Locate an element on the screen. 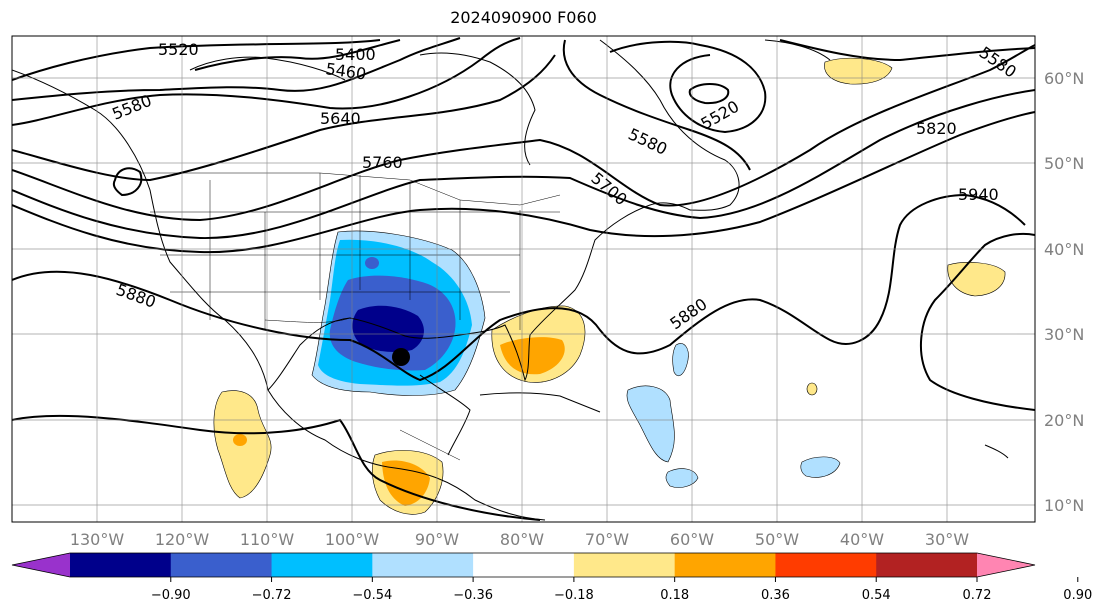 The width and height of the screenshot is (1105, 615). lon-label: 60°W is located at coordinates (692, 539).